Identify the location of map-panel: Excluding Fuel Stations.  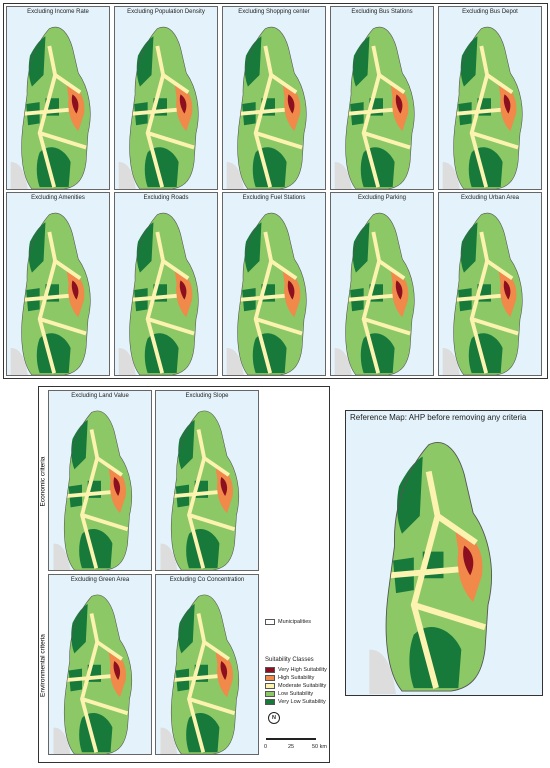
(274, 284).